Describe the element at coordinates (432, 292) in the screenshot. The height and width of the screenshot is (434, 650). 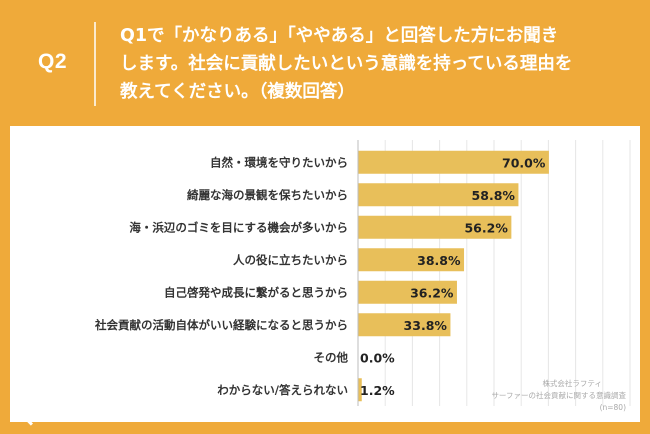
I see `value-label: 36.2%` at that location.